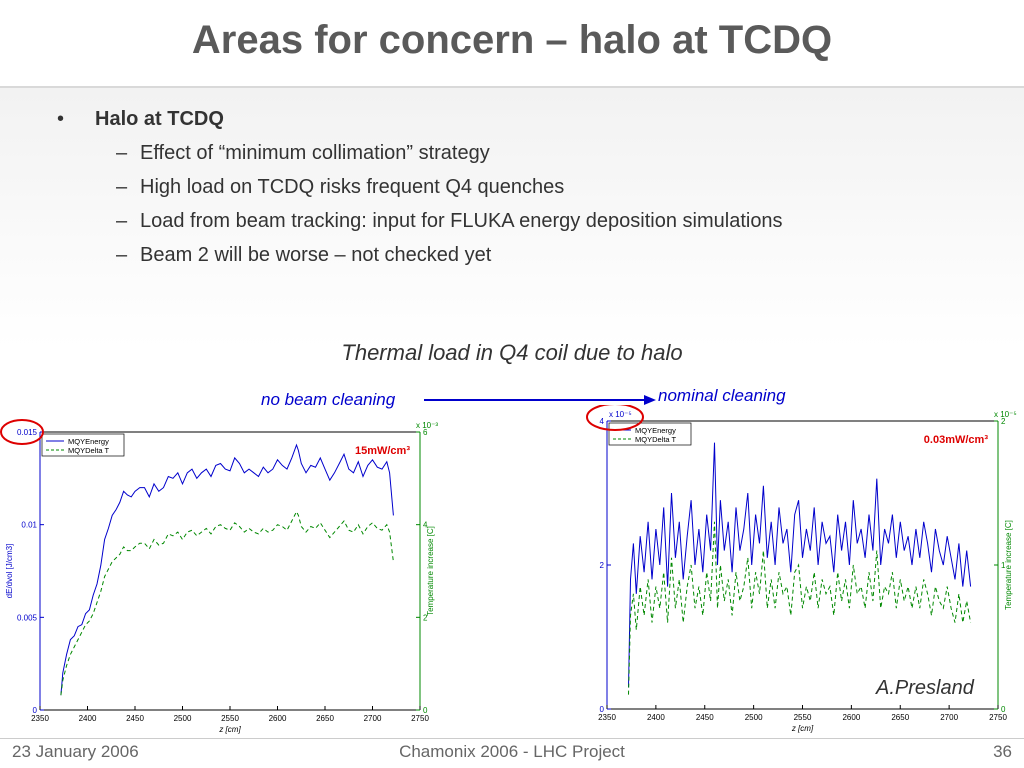 This screenshot has width=1024, height=768. I want to click on author-credit: A.Presland, so click(925, 688).